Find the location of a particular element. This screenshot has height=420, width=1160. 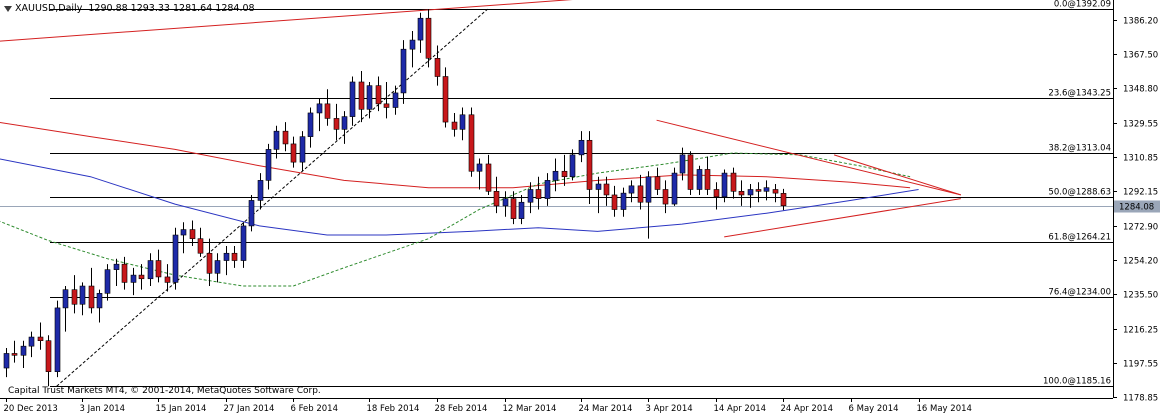

fib-level-label: 76.4@1234.00 is located at coordinates (1079, 293).